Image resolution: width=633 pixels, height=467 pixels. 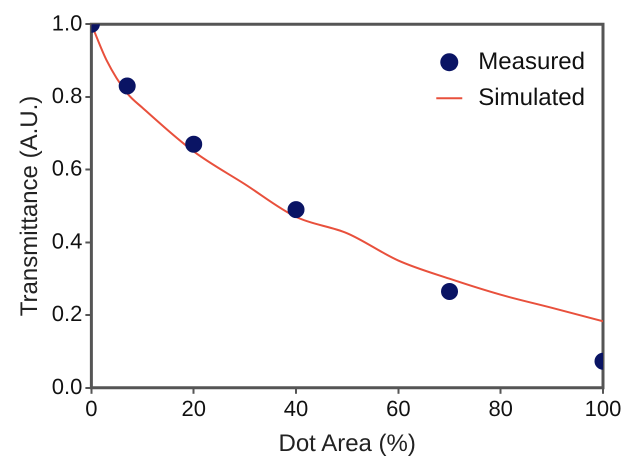 I want to click on x-tick-label: 80, so click(x=500, y=409).